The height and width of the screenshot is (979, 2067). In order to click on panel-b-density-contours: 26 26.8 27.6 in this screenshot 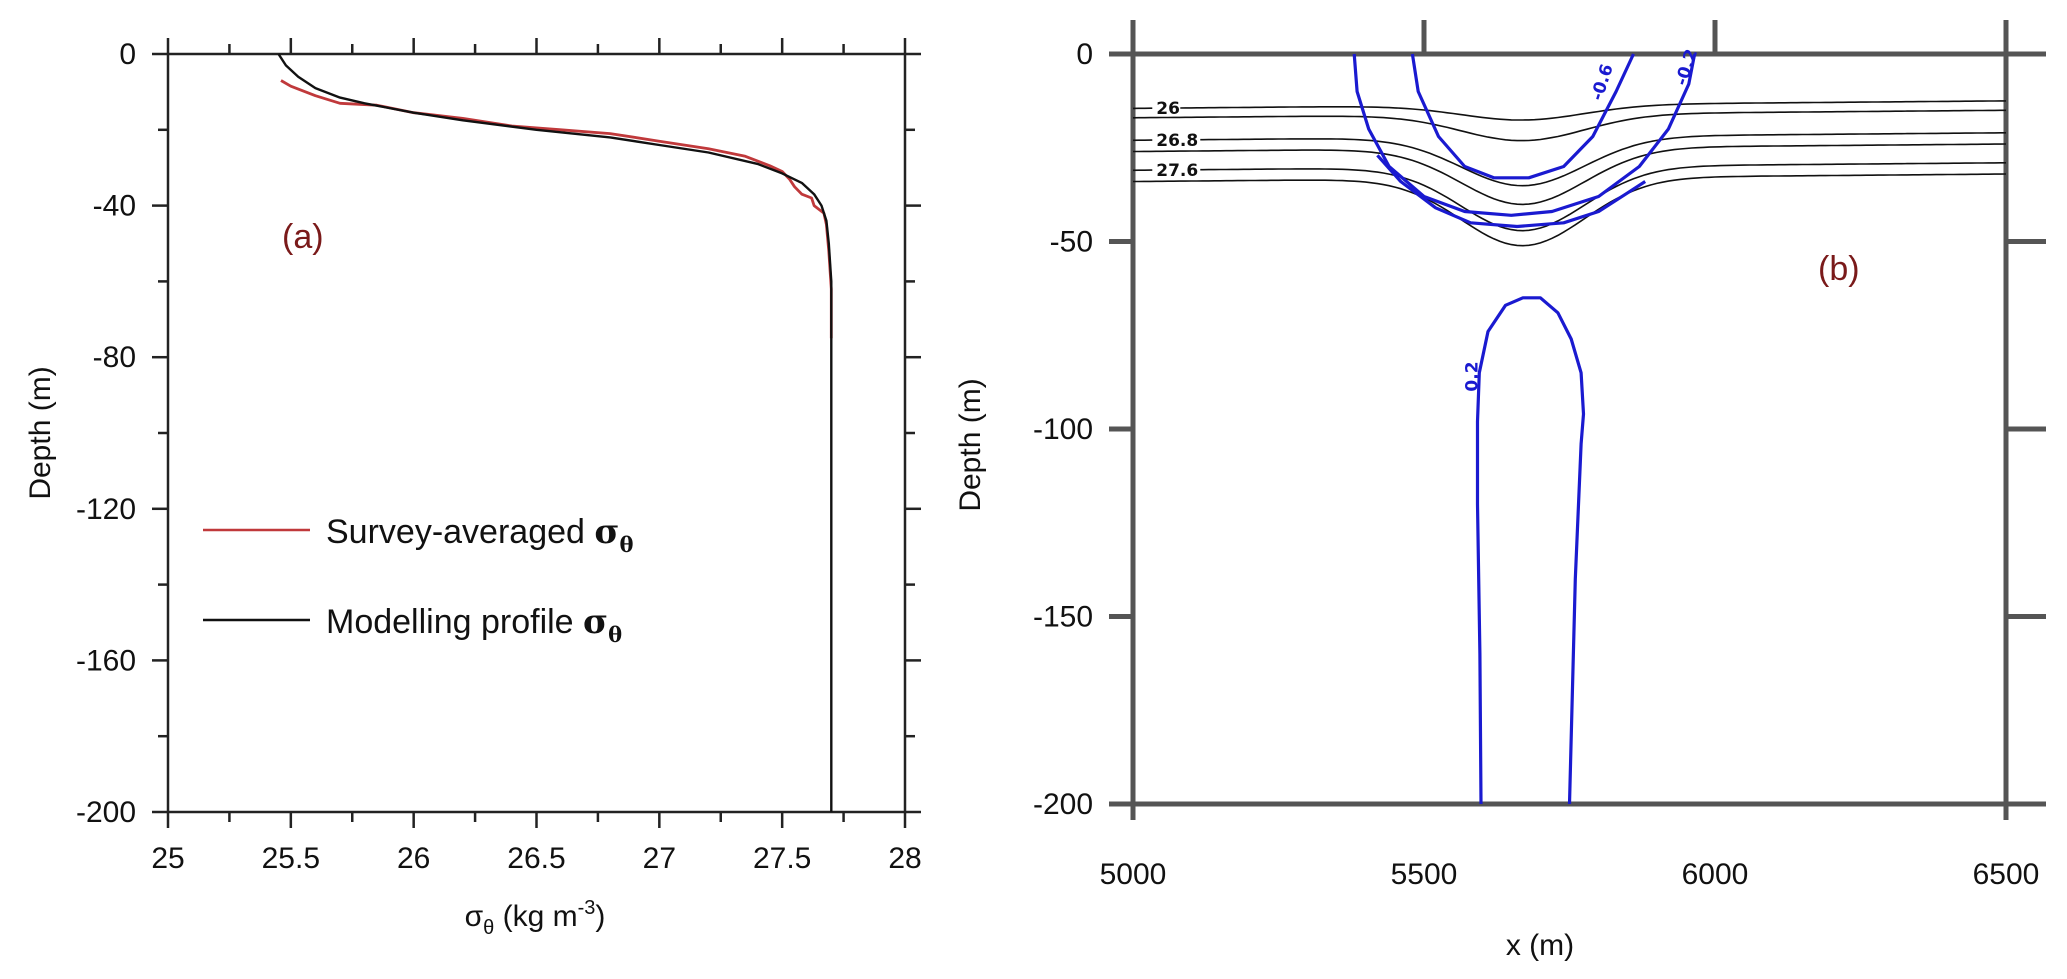, I will do `click(1569, 172)`.